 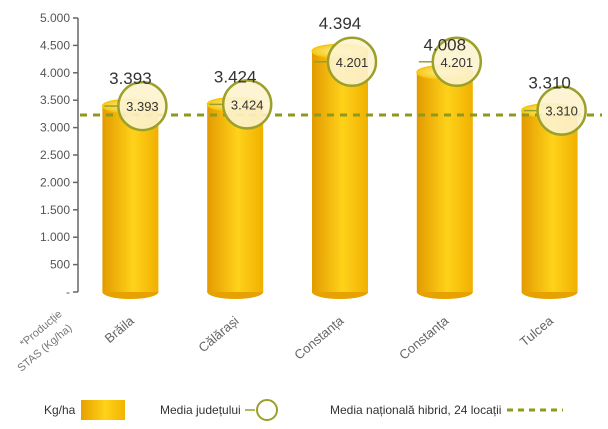 What do you see at coordinates (55, 45) in the screenshot?
I see `y-tick-label: 4.500` at bounding box center [55, 45].